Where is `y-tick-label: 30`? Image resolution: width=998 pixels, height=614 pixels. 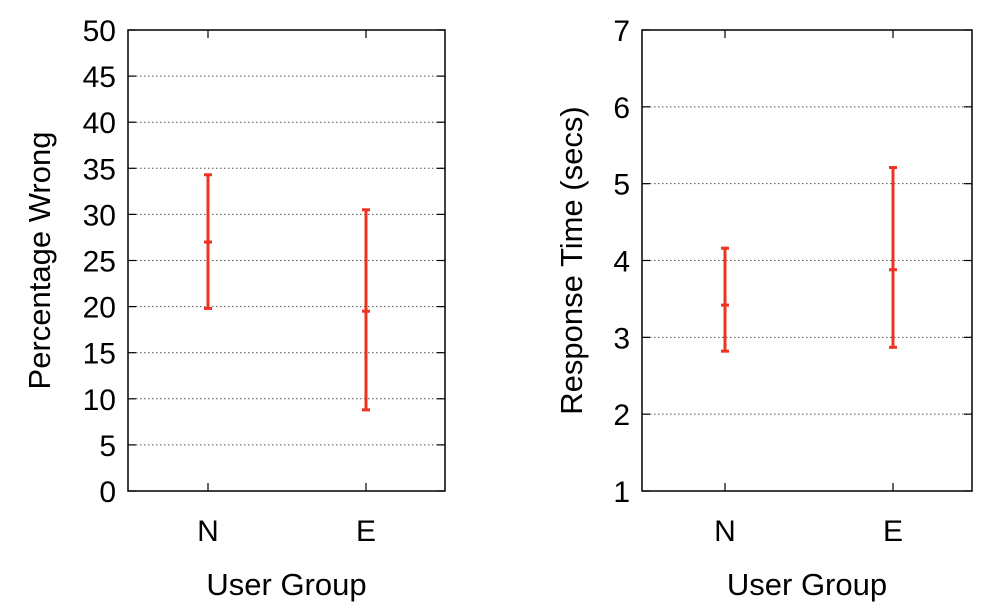
y-tick-label: 30 is located at coordinates (99, 215).